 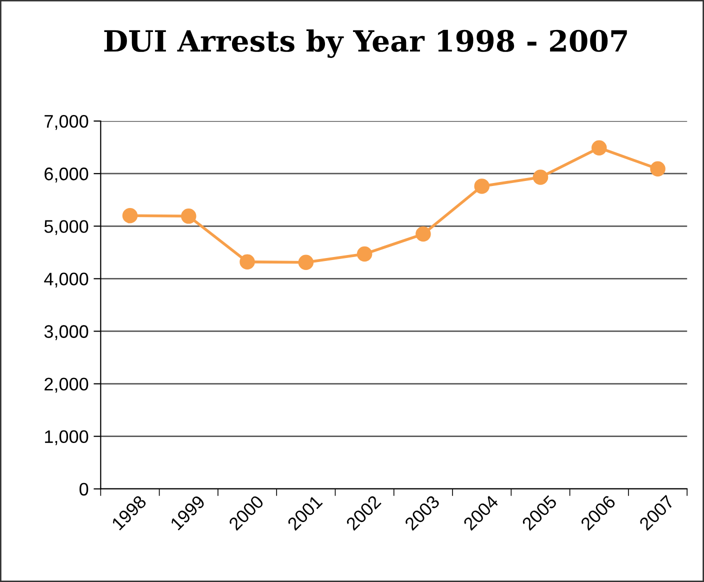 I want to click on y-tick-label: 7,000, so click(x=66, y=122).